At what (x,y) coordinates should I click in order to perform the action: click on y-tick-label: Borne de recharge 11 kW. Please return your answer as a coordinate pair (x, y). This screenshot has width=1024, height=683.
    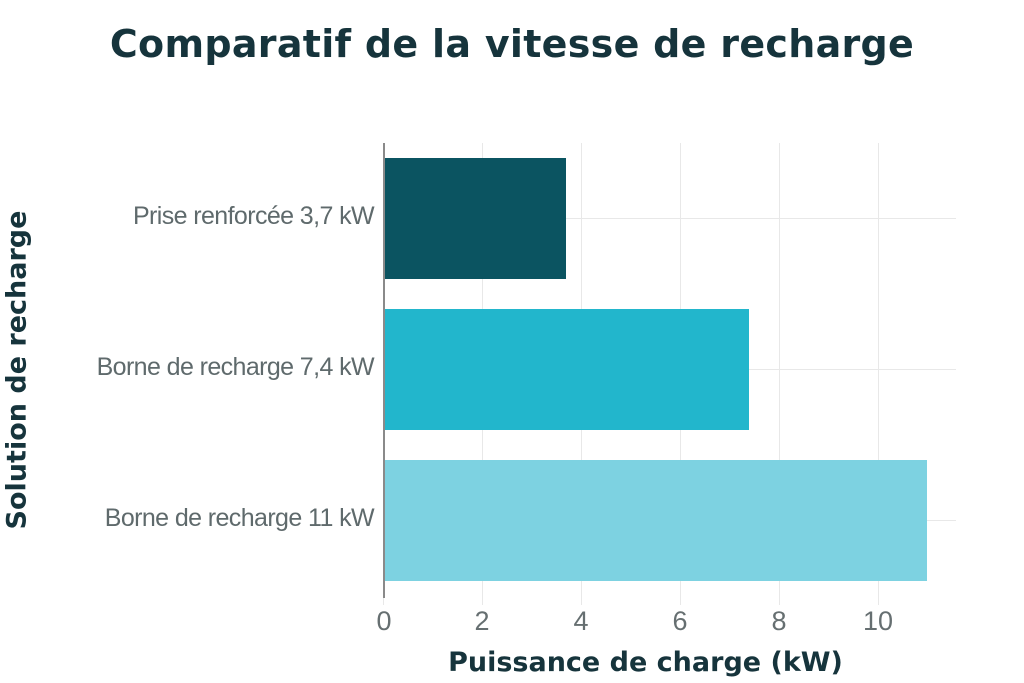
    Looking at the image, I should click on (239, 518).